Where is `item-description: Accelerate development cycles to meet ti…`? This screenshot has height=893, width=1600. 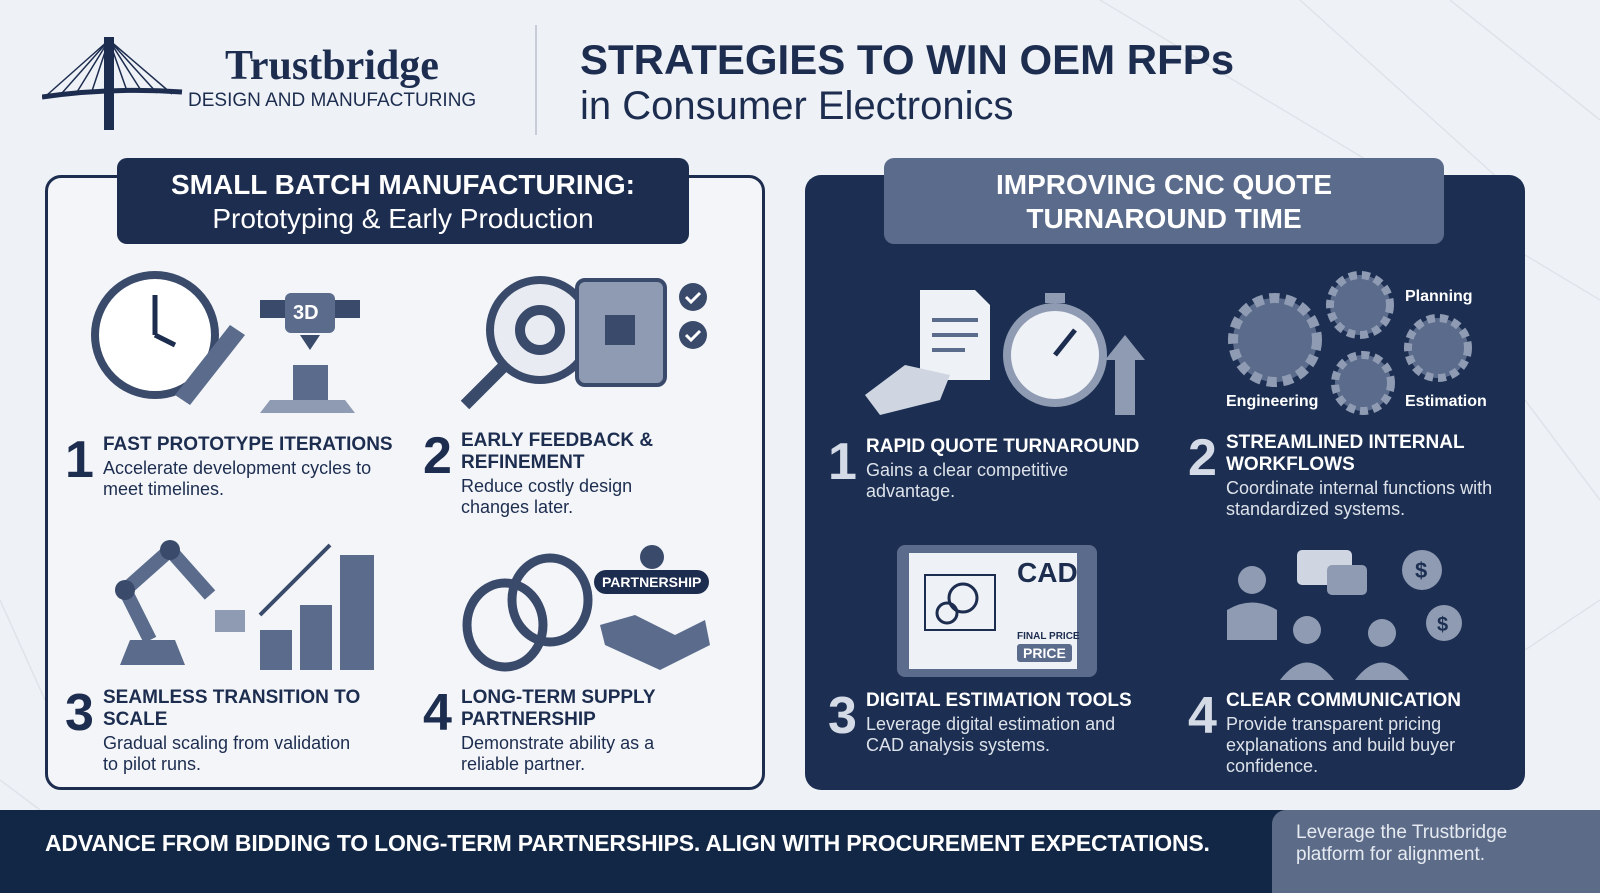
item-description: Accelerate development cycles to meet ti… is located at coordinates (237, 478).